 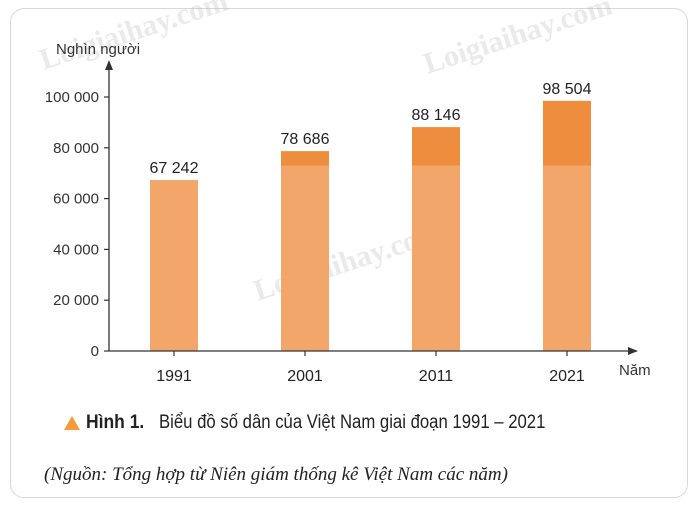 I want to click on y-tick-label: 100 000, so click(x=72, y=97).